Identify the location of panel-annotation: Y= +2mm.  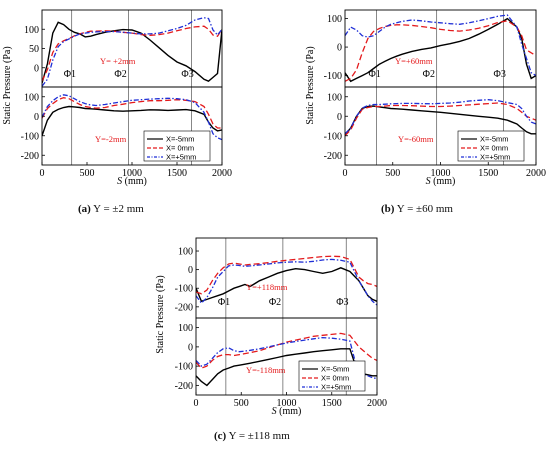
(118, 61).